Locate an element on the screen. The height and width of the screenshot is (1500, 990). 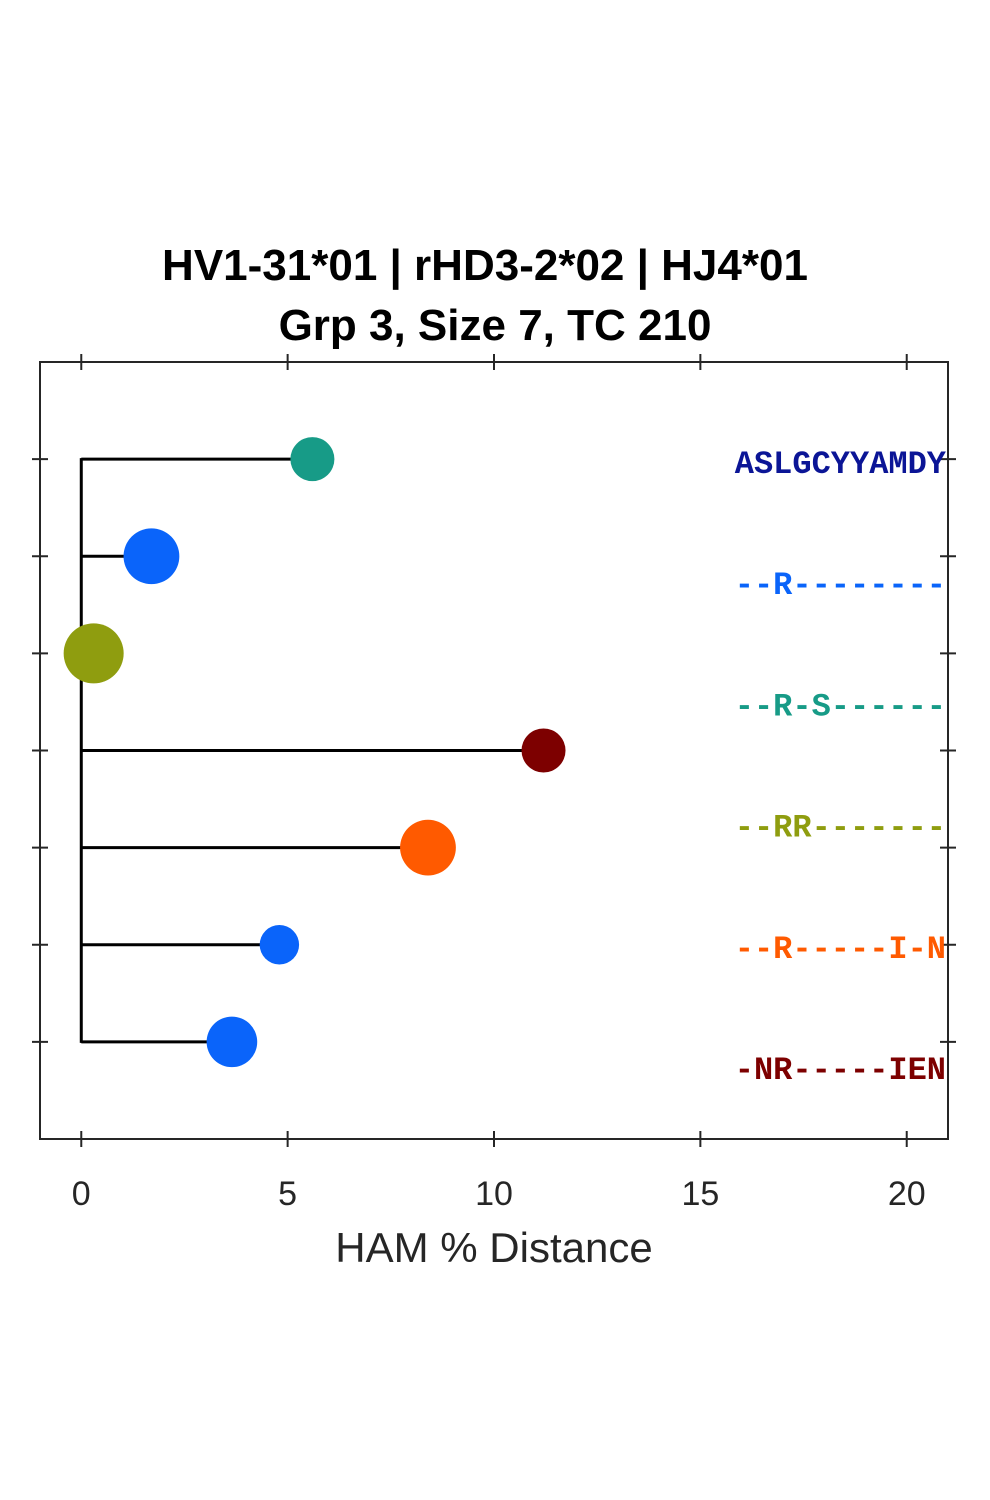
sequence-label: --R-----I-N is located at coordinates (840, 949).